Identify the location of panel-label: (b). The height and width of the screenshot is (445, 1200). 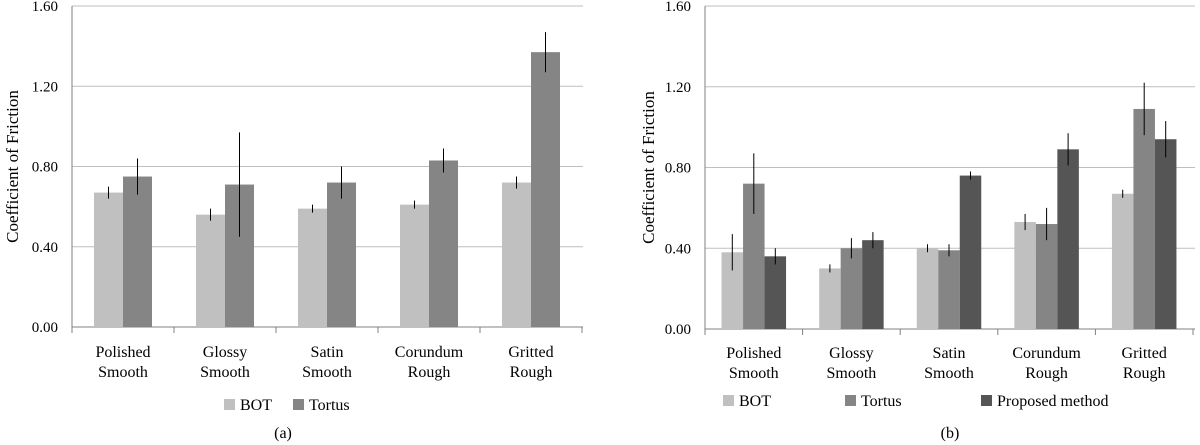
(950, 433).